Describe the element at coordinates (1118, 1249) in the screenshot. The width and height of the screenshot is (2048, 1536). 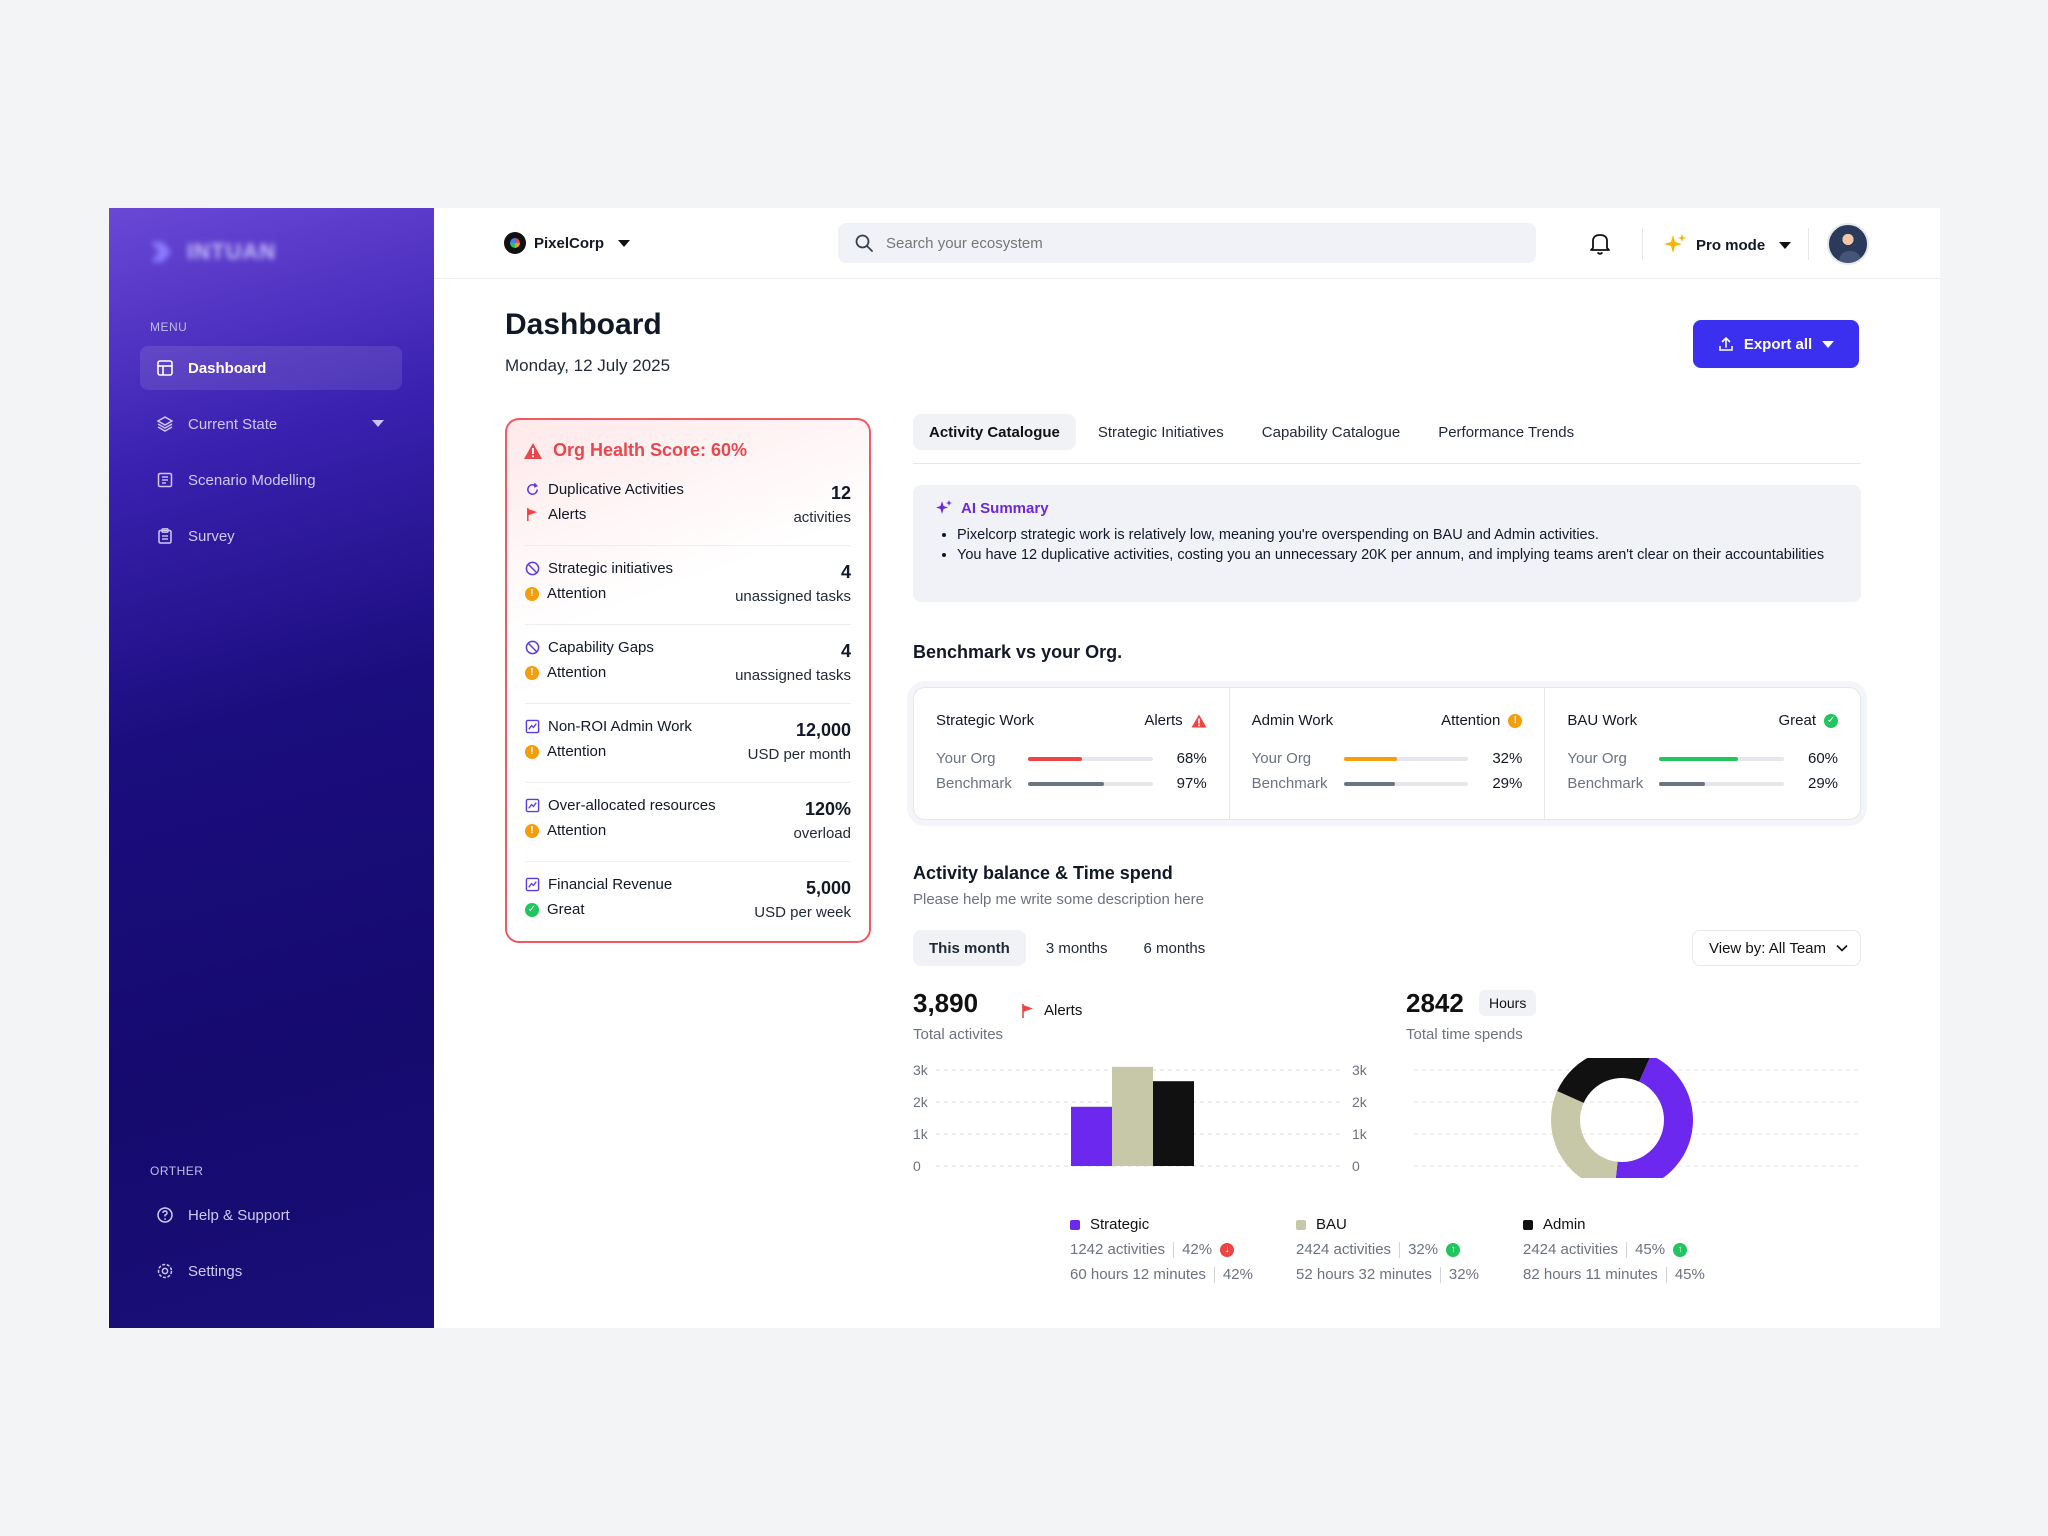
I see `legend-activities: 1242 activities` at that location.